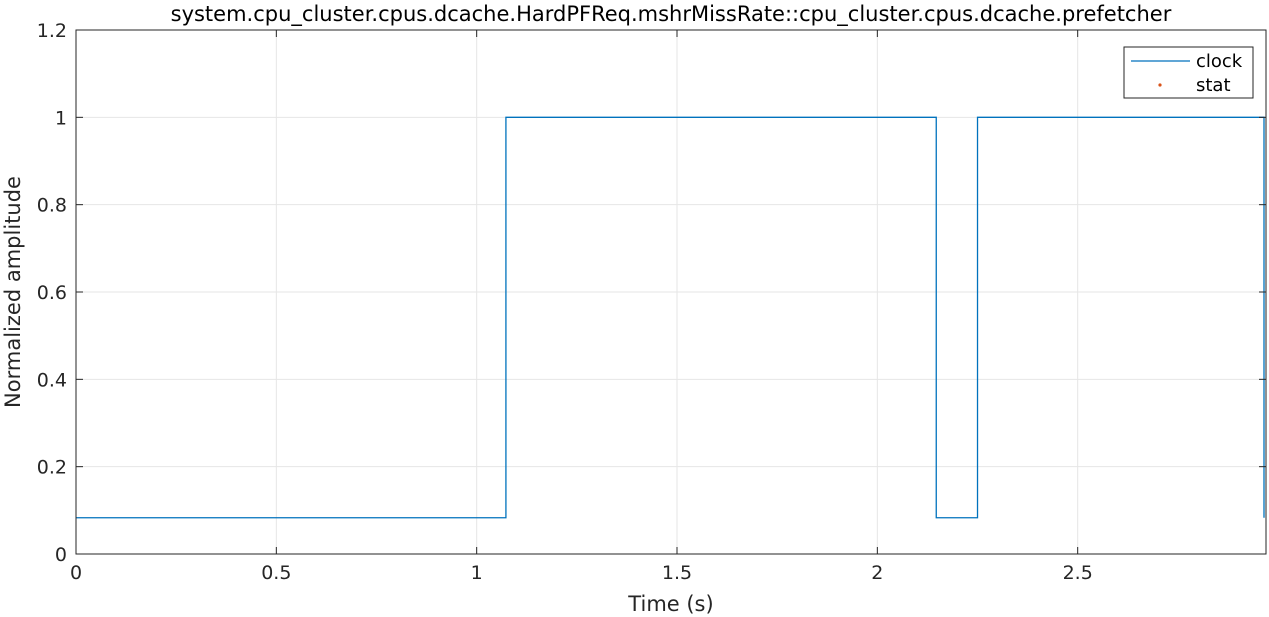 This screenshot has height=617, width=1269. I want to click on legend: clock stat, so click(1188, 72).